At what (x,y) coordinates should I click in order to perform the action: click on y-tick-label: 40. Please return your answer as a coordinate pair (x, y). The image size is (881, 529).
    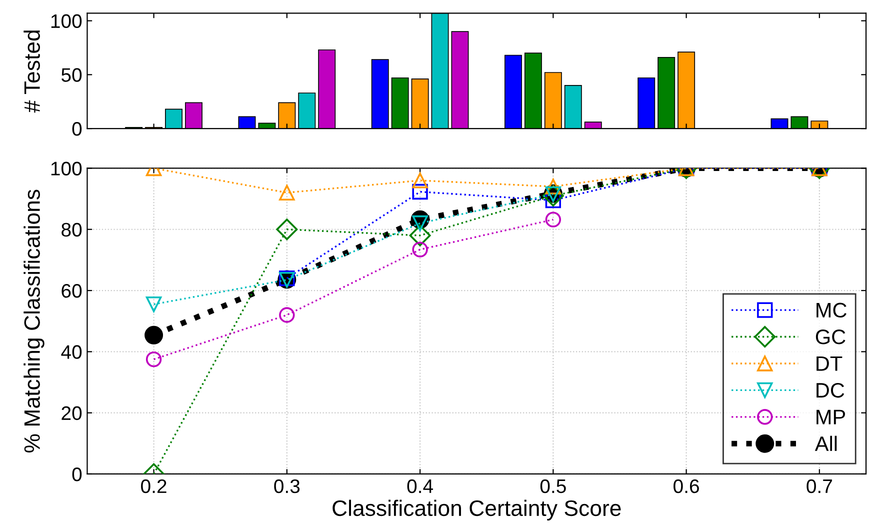
    Looking at the image, I should click on (71, 352).